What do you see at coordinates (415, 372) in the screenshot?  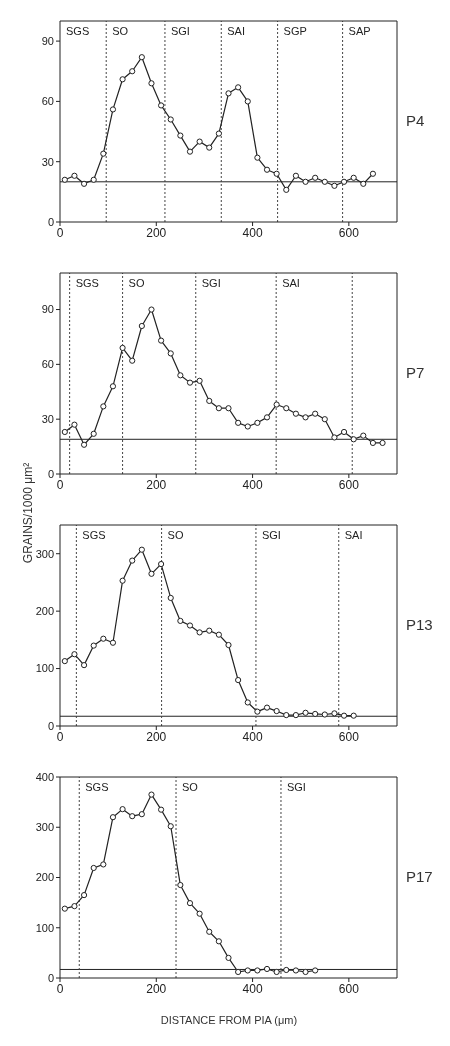 I see `text: P7` at bounding box center [415, 372].